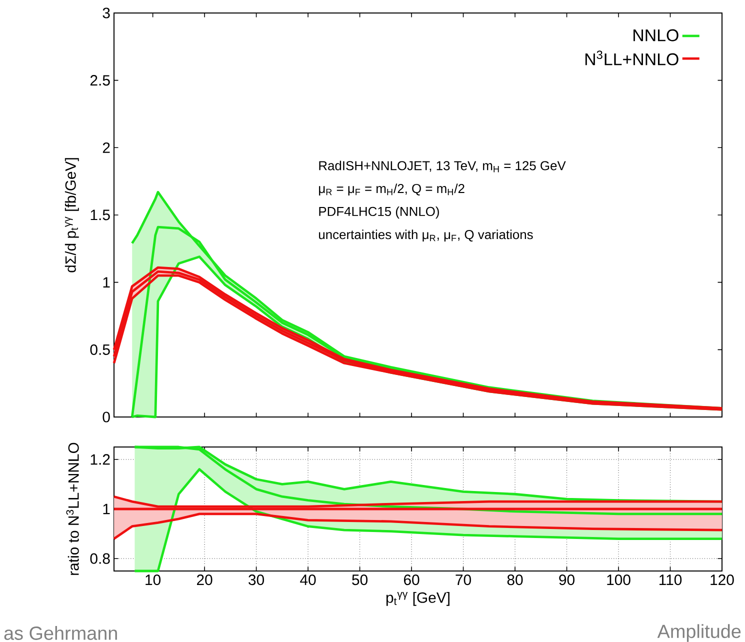  I want to click on x-tick-label: 100, so click(618, 580).